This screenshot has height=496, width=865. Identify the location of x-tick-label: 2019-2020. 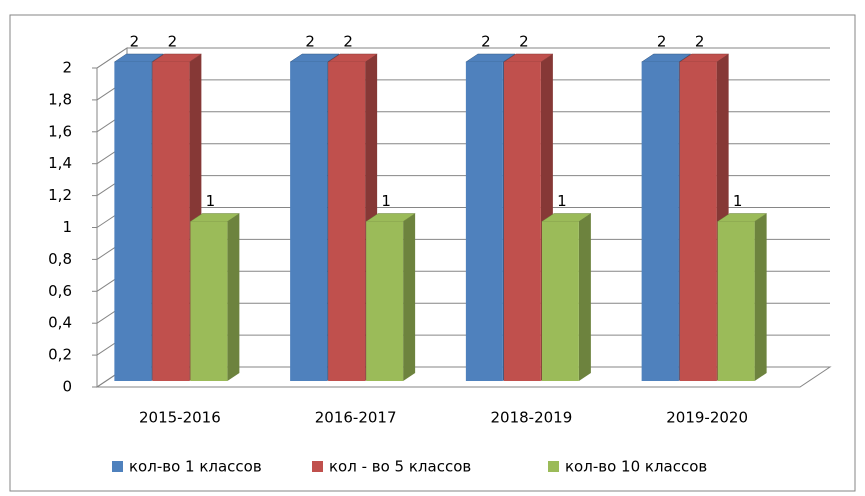
(707, 418).